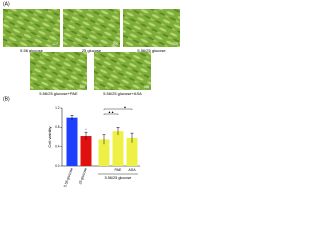  I want to click on x-tick-label: ASA, so click(132, 170).